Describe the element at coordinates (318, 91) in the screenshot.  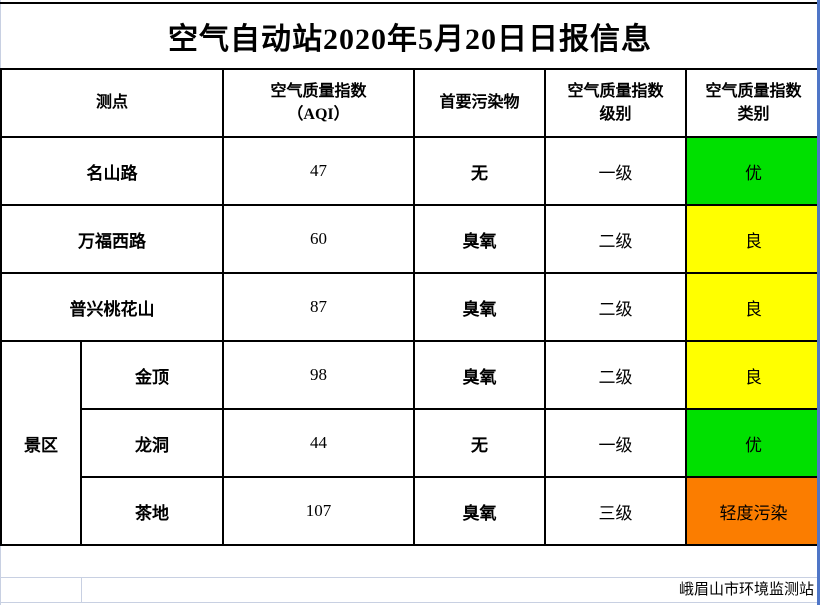
I see `column-header-aqi-line1: 空气质量指数` at that location.